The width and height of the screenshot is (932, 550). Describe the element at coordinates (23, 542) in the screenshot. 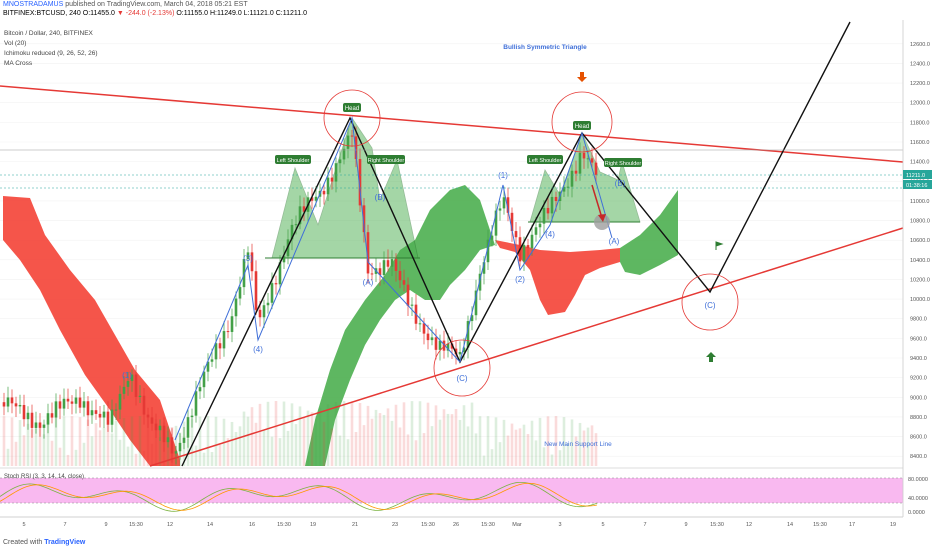

I see `created-with-text: Created with` at that location.